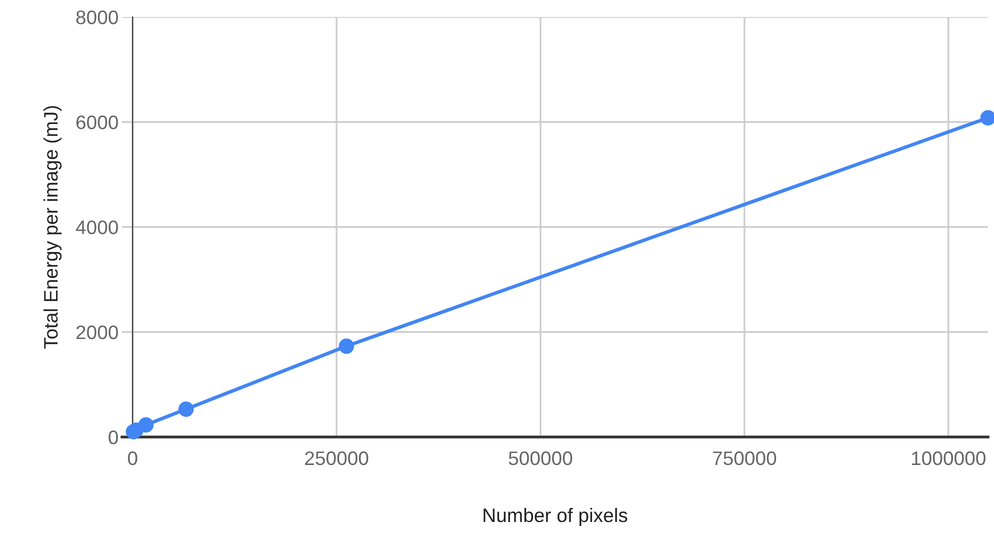 The height and width of the screenshot is (533, 994). I want to click on x-tick-label: 250000, so click(336, 458).